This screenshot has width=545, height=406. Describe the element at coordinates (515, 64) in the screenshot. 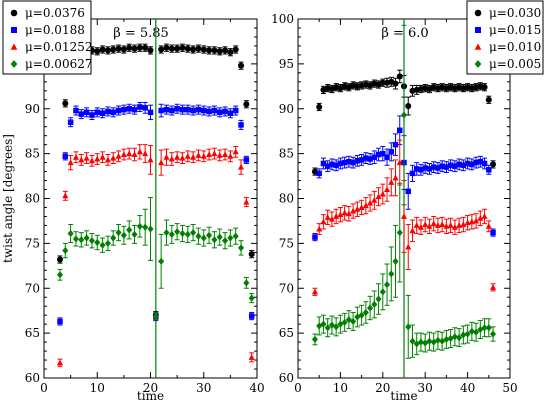

I see `legend-label: μ=0.005` at that location.